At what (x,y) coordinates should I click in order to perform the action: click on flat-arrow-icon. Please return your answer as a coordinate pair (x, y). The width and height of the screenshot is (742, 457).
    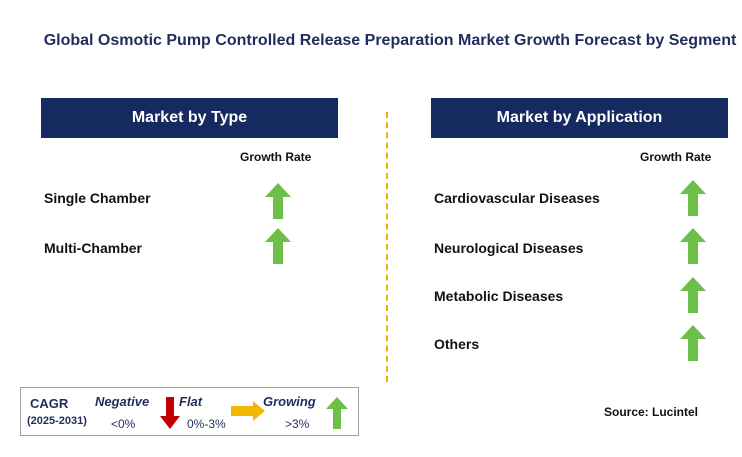
    Looking at the image, I should click on (248, 411).